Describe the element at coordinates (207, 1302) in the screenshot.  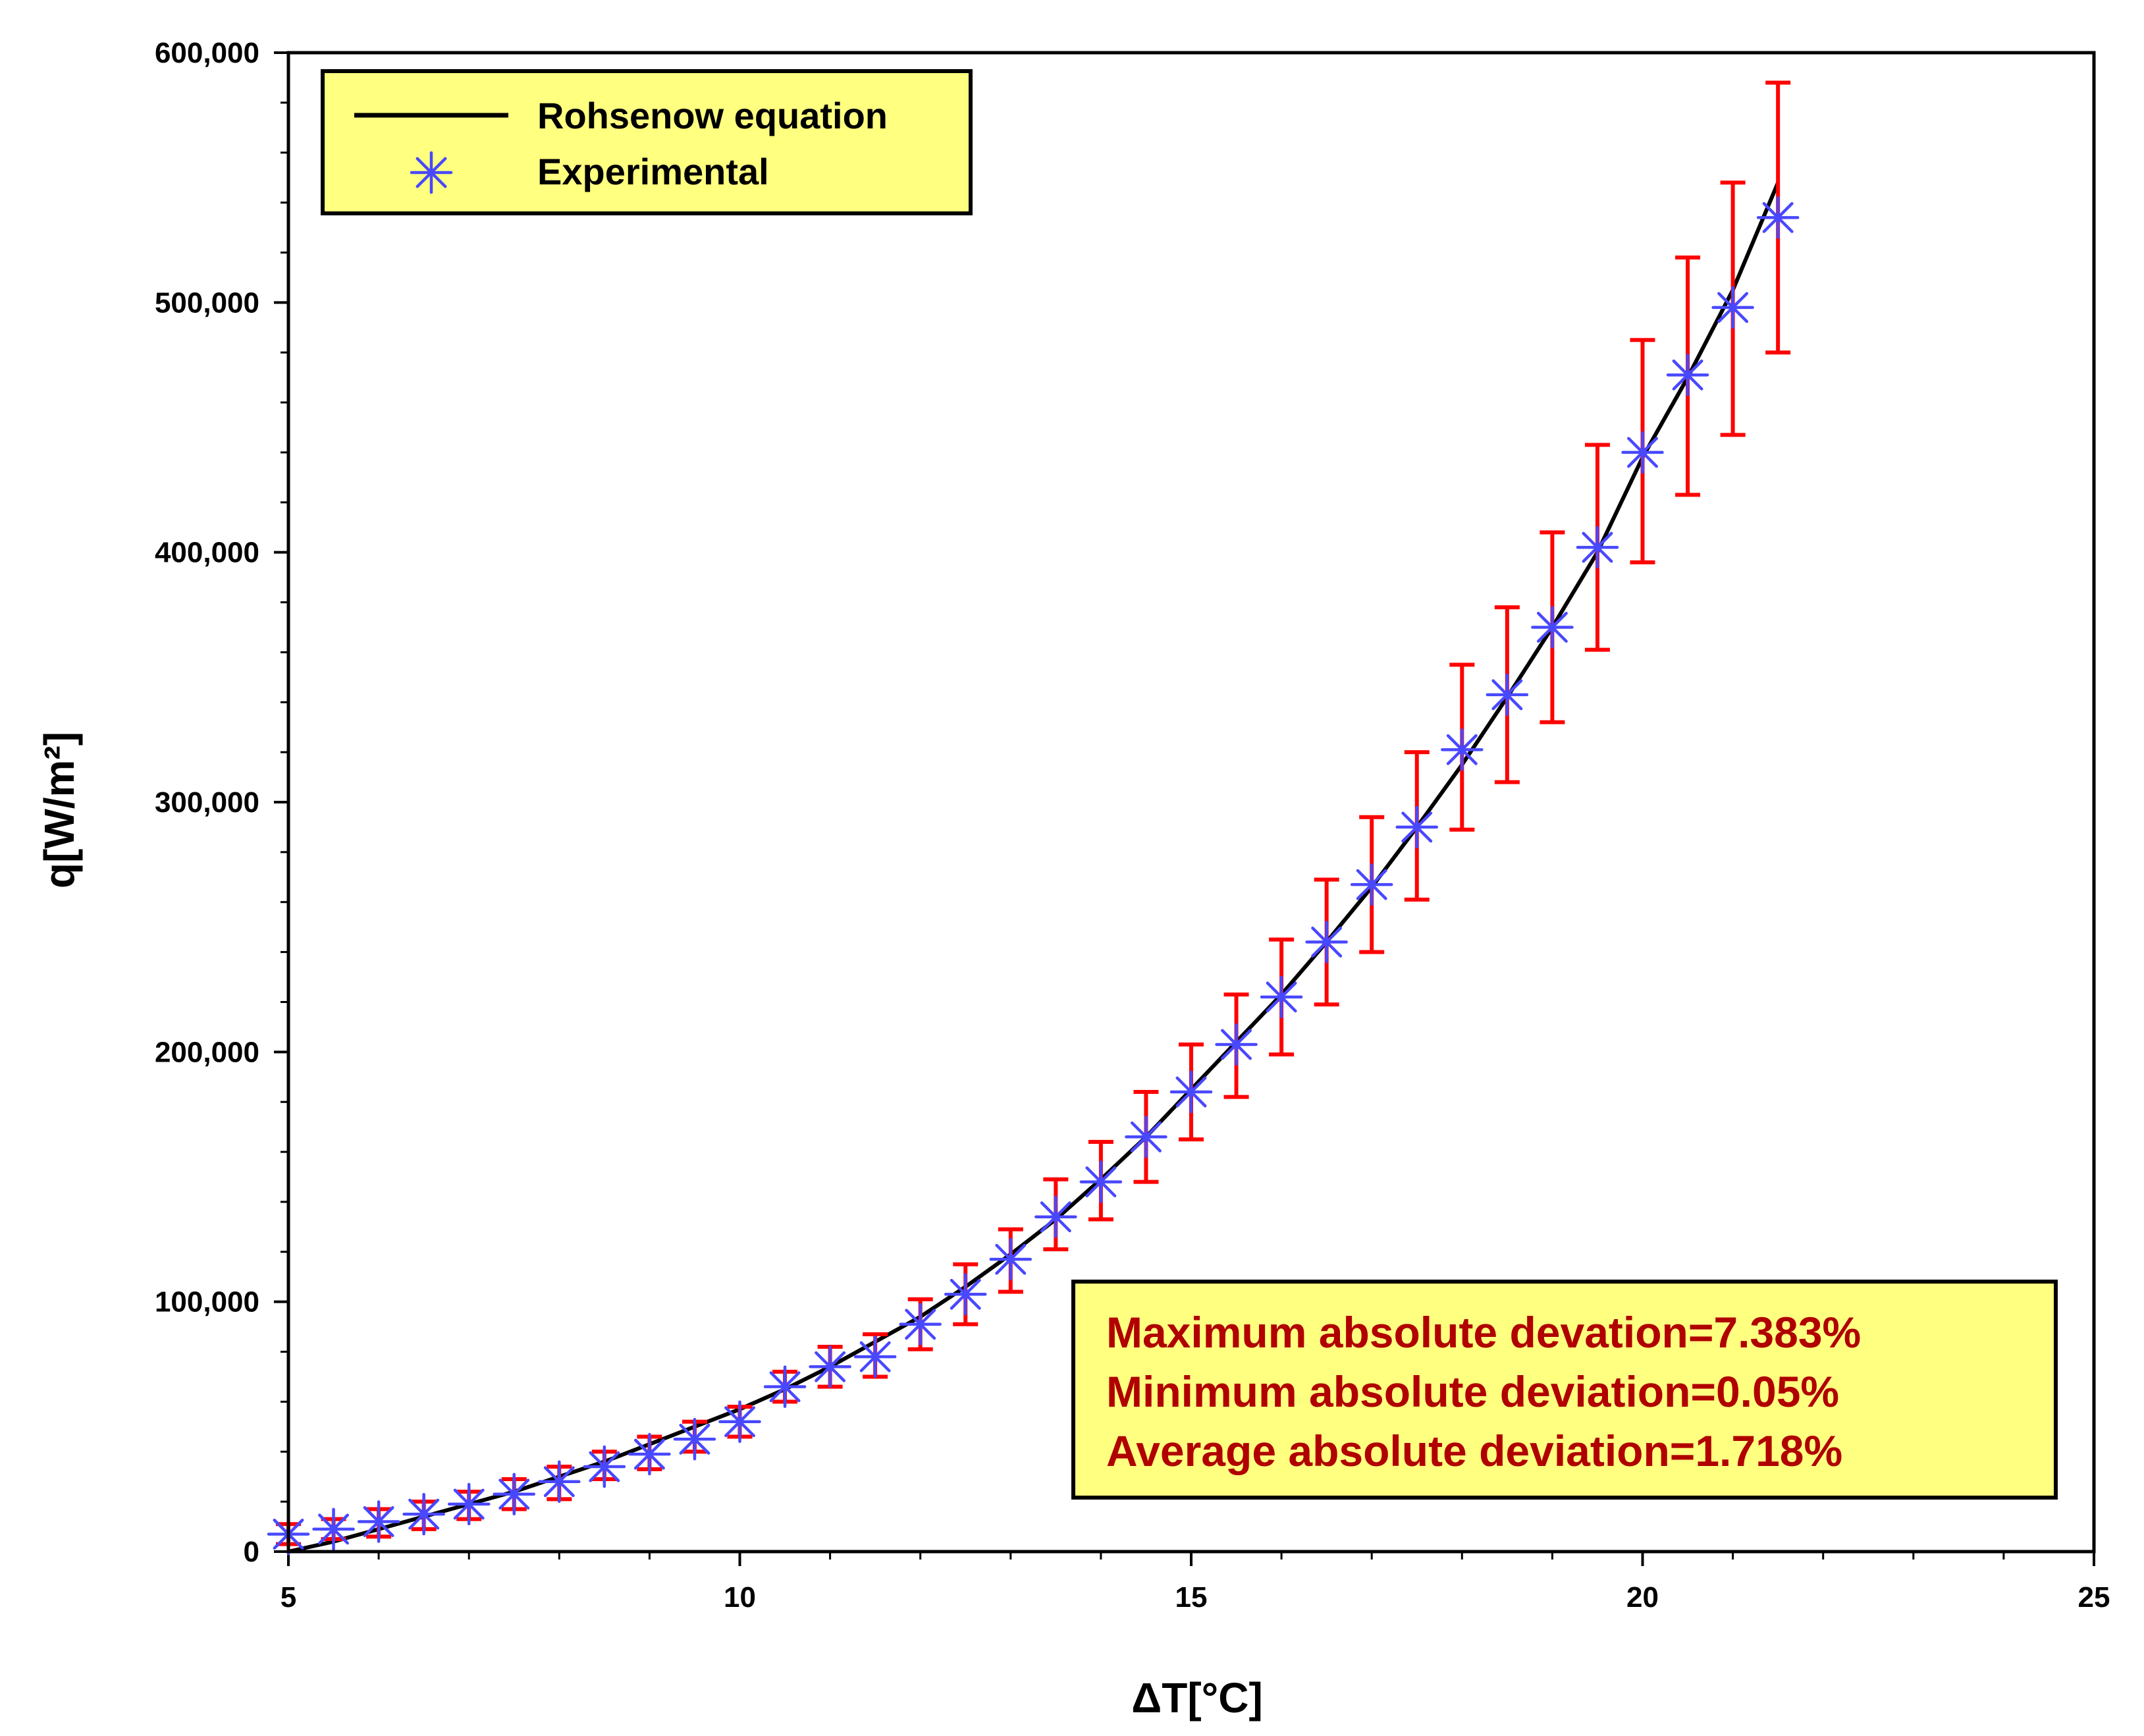
I see `y-tick-label: 100,000` at that location.